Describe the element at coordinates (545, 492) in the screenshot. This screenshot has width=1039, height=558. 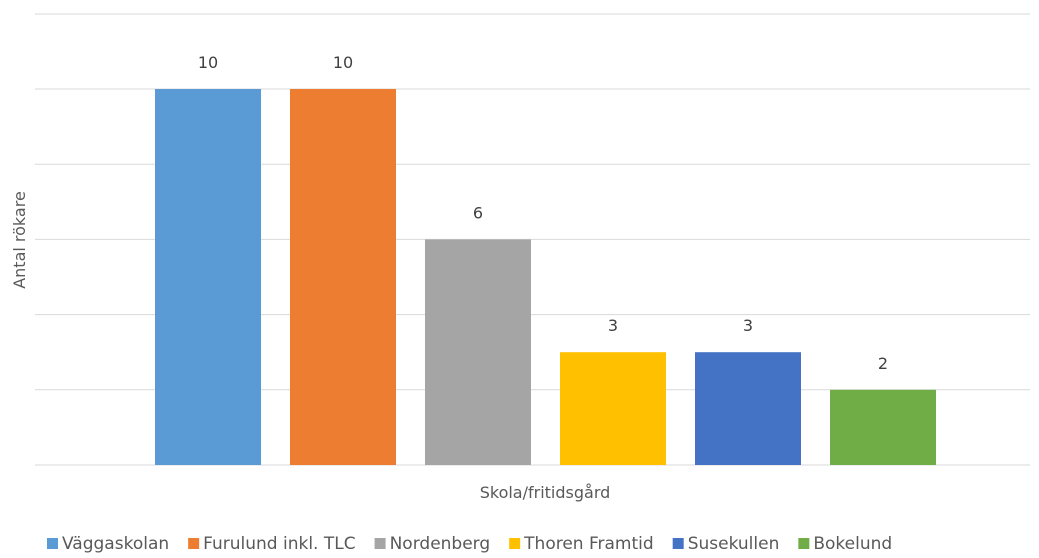
I see `x-axis-title: Skola/fritidsgård` at that location.